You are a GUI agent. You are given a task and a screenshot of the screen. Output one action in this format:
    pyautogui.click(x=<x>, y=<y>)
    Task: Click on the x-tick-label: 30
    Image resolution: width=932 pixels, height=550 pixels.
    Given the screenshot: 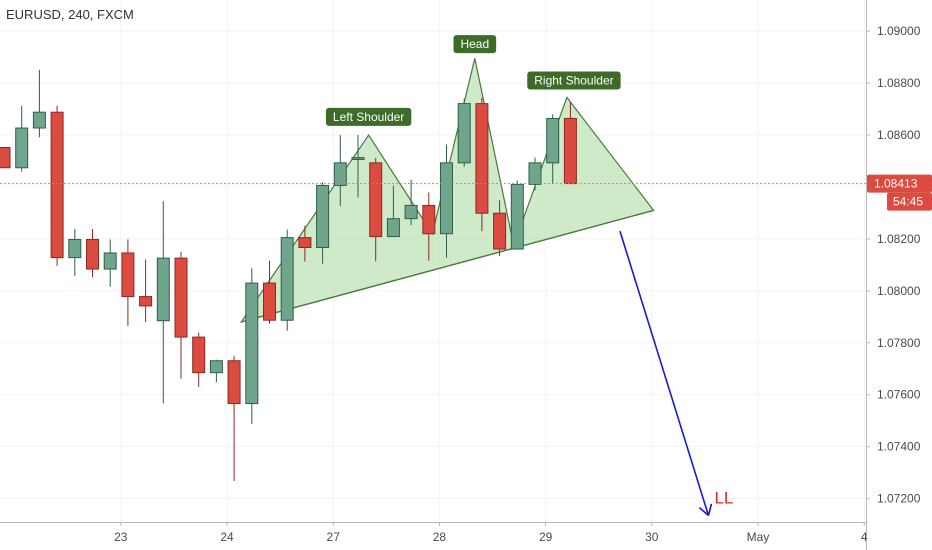 What is the action you would take?
    pyautogui.click(x=652, y=537)
    